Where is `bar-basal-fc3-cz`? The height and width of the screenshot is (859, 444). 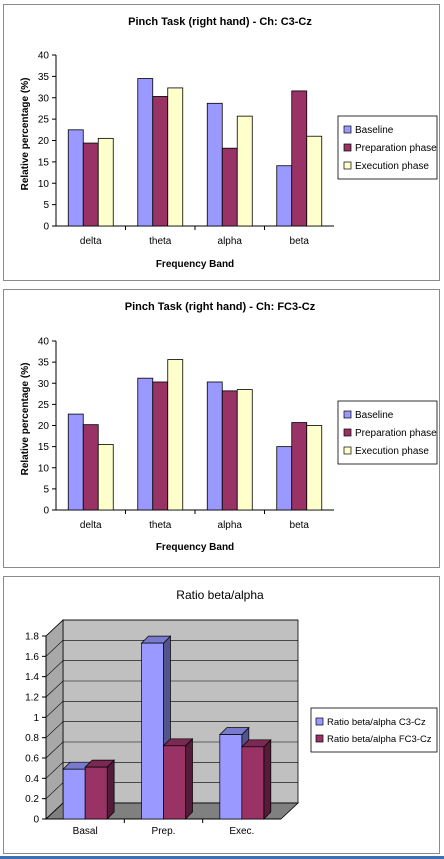 bar-basal-fc3-cz is located at coordinates (100, 789).